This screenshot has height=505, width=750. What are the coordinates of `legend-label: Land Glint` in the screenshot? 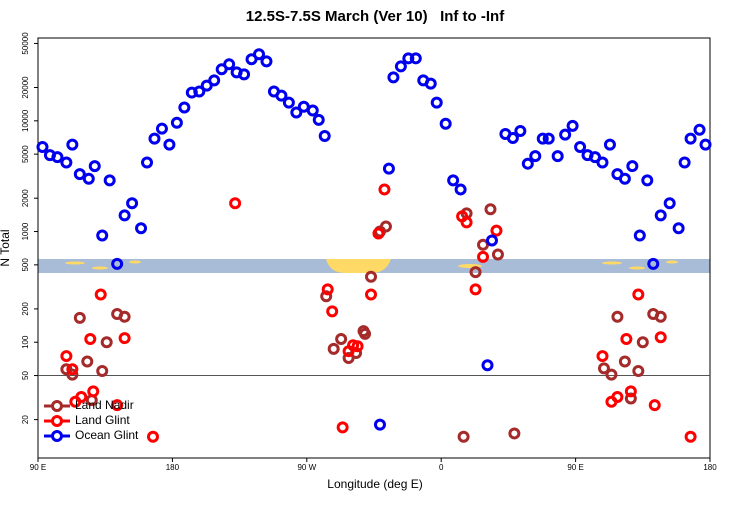 It's located at (102, 420).